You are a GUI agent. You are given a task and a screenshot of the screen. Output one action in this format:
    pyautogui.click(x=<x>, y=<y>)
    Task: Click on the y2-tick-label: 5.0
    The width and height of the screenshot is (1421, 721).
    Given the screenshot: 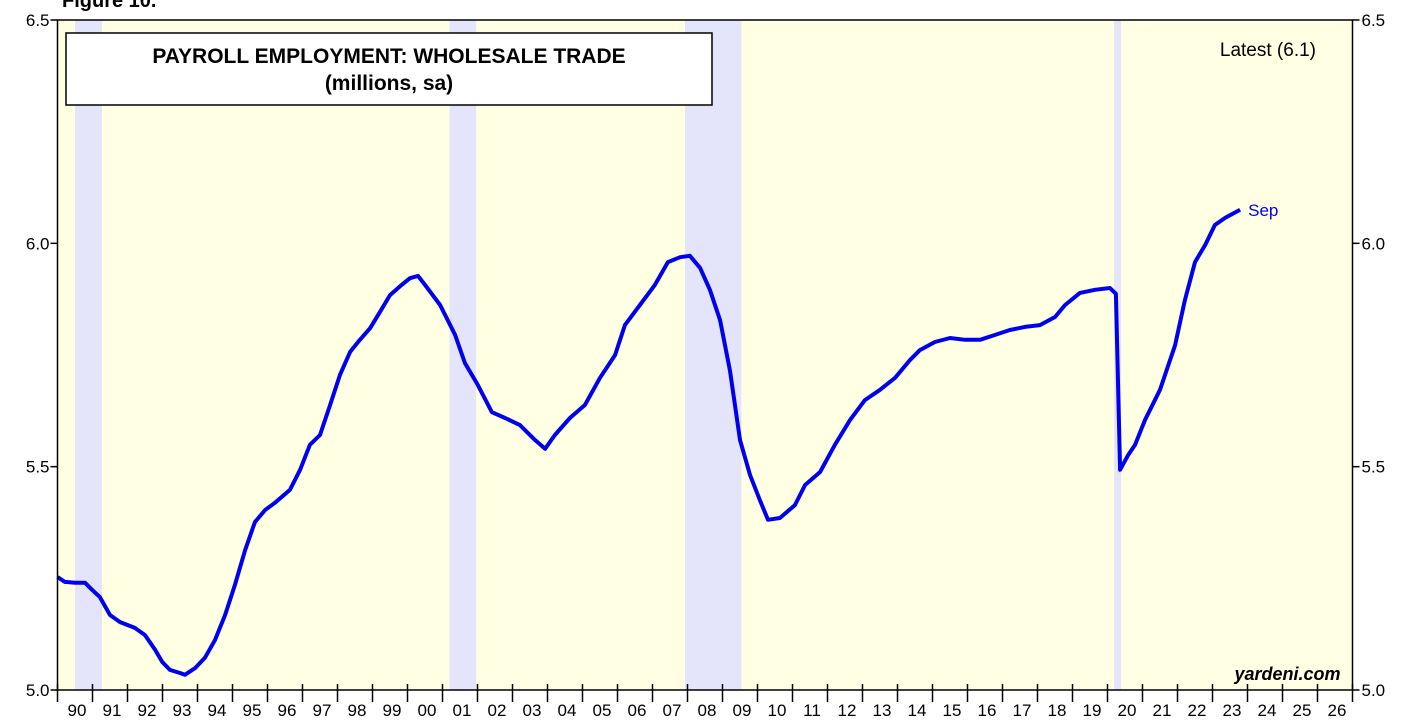 What is the action you would take?
    pyautogui.click(x=1374, y=690)
    